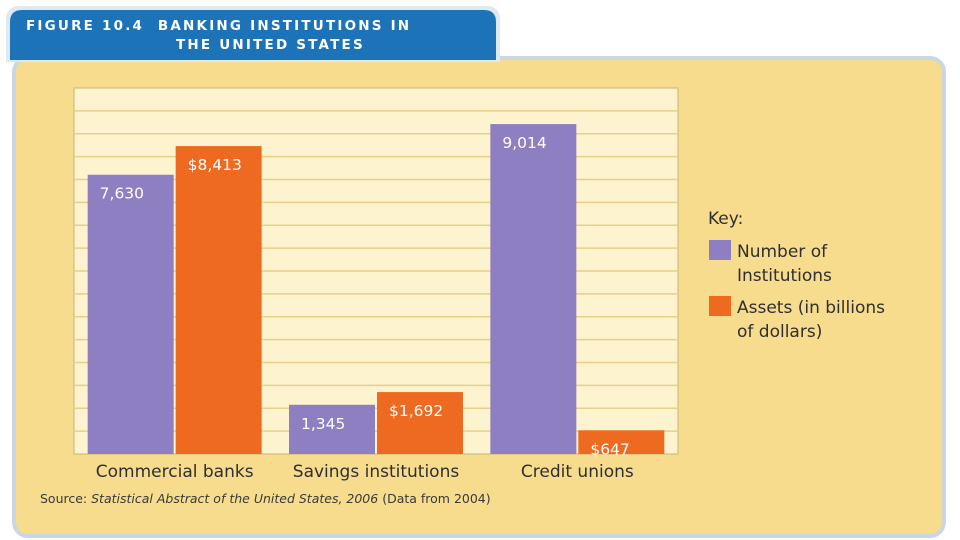 This screenshot has height=540, width=960. What do you see at coordinates (253, 35) in the screenshot?
I see `title-banner` at bounding box center [253, 35].